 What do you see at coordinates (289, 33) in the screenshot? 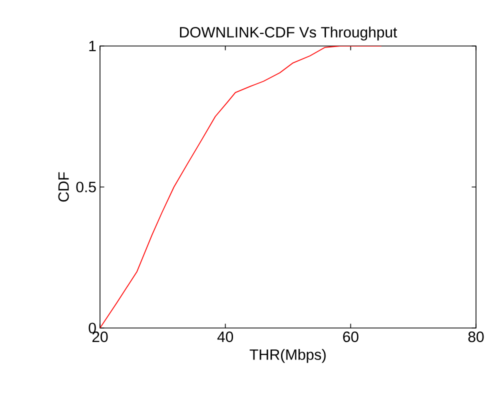
I see `chart-title: DOWNLINK-CDF Vs Throughput` at bounding box center [289, 33].